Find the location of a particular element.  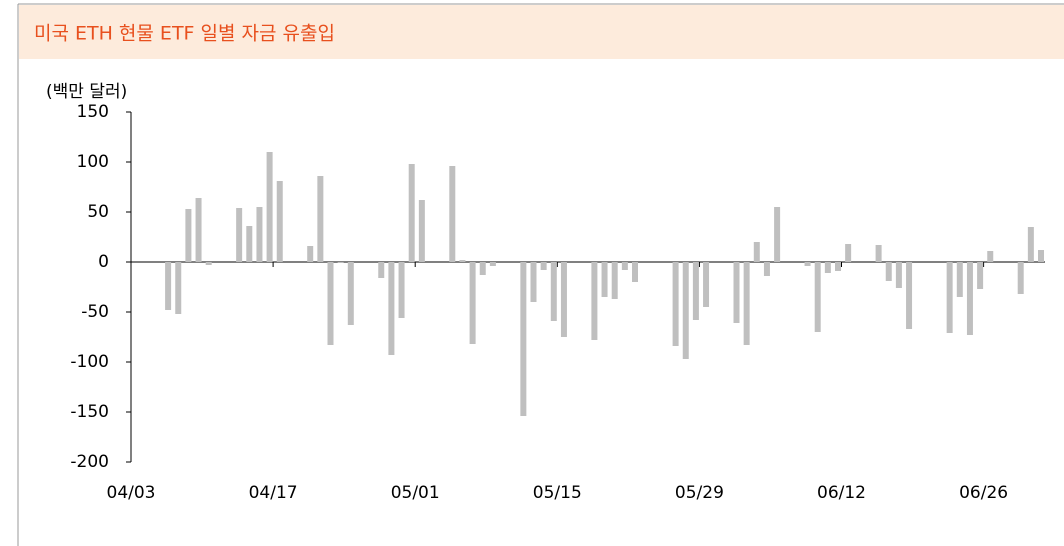

x-tick-label: 05/15 is located at coordinates (557, 493).